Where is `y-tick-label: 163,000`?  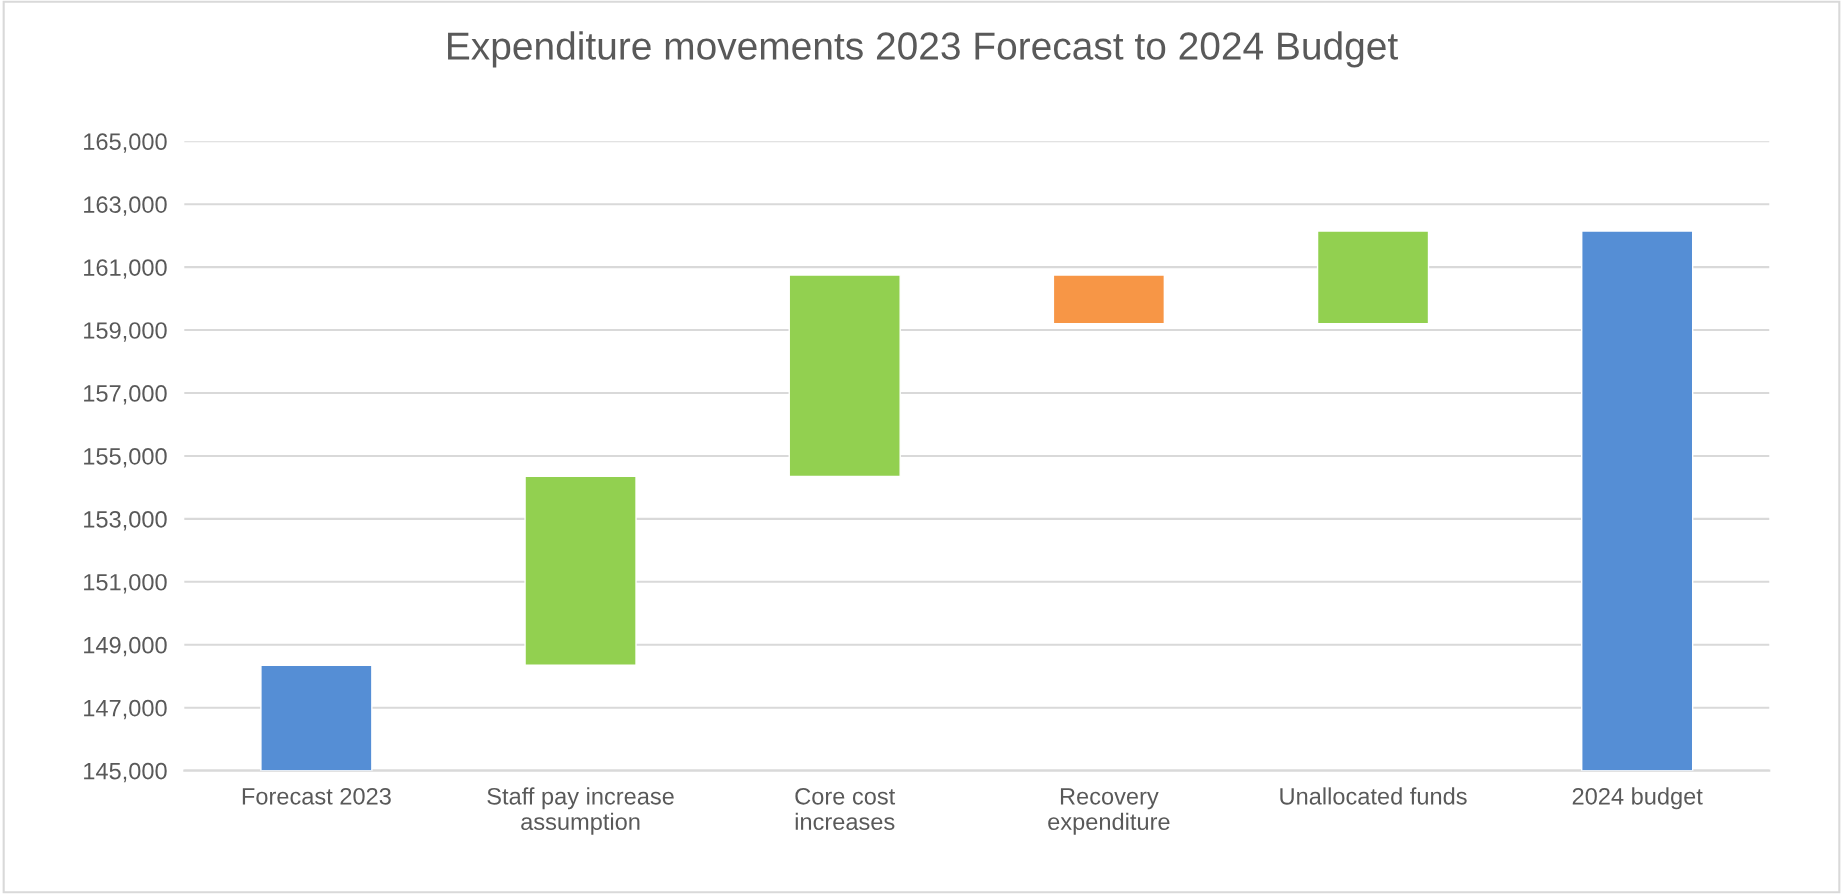
y-tick-label: 163,000 is located at coordinates (125, 206).